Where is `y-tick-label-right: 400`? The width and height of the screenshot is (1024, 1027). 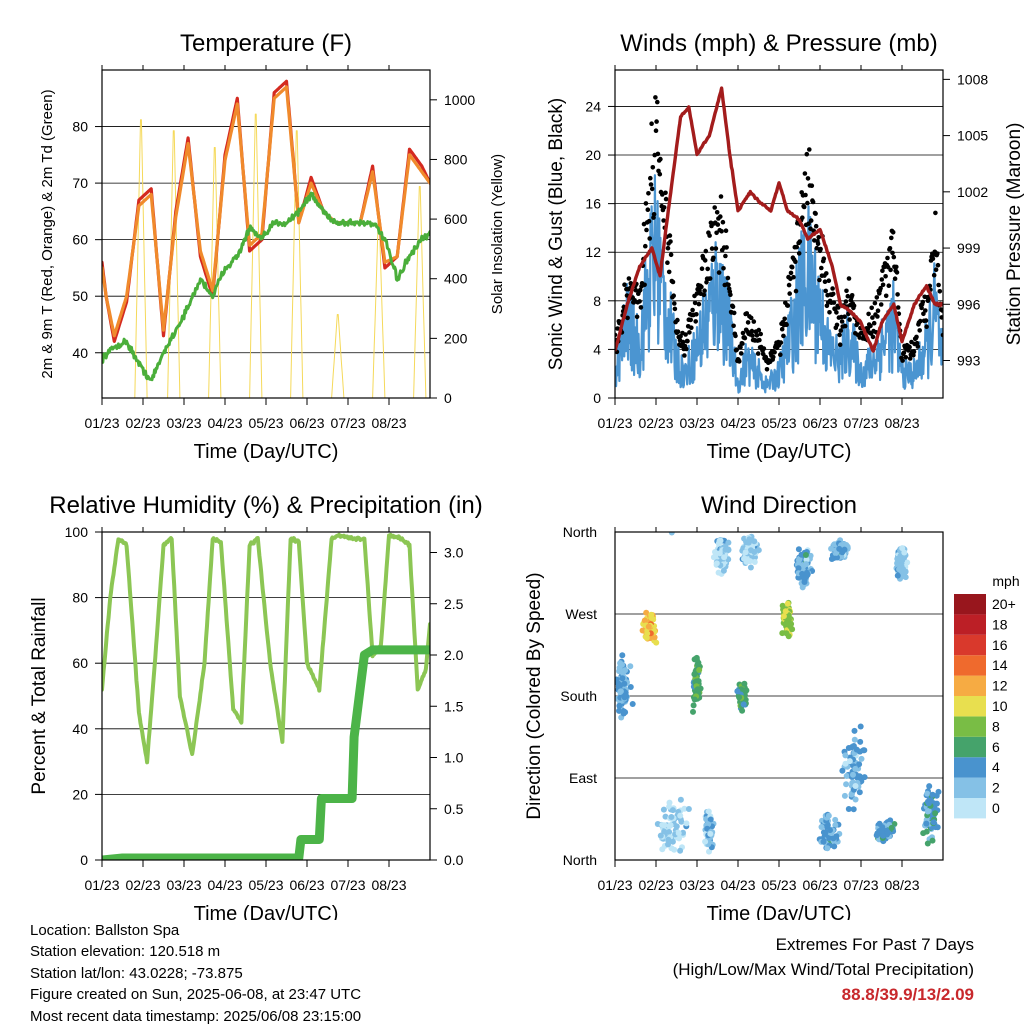
y-tick-label-right: 400 is located at coordinates (456, 279).